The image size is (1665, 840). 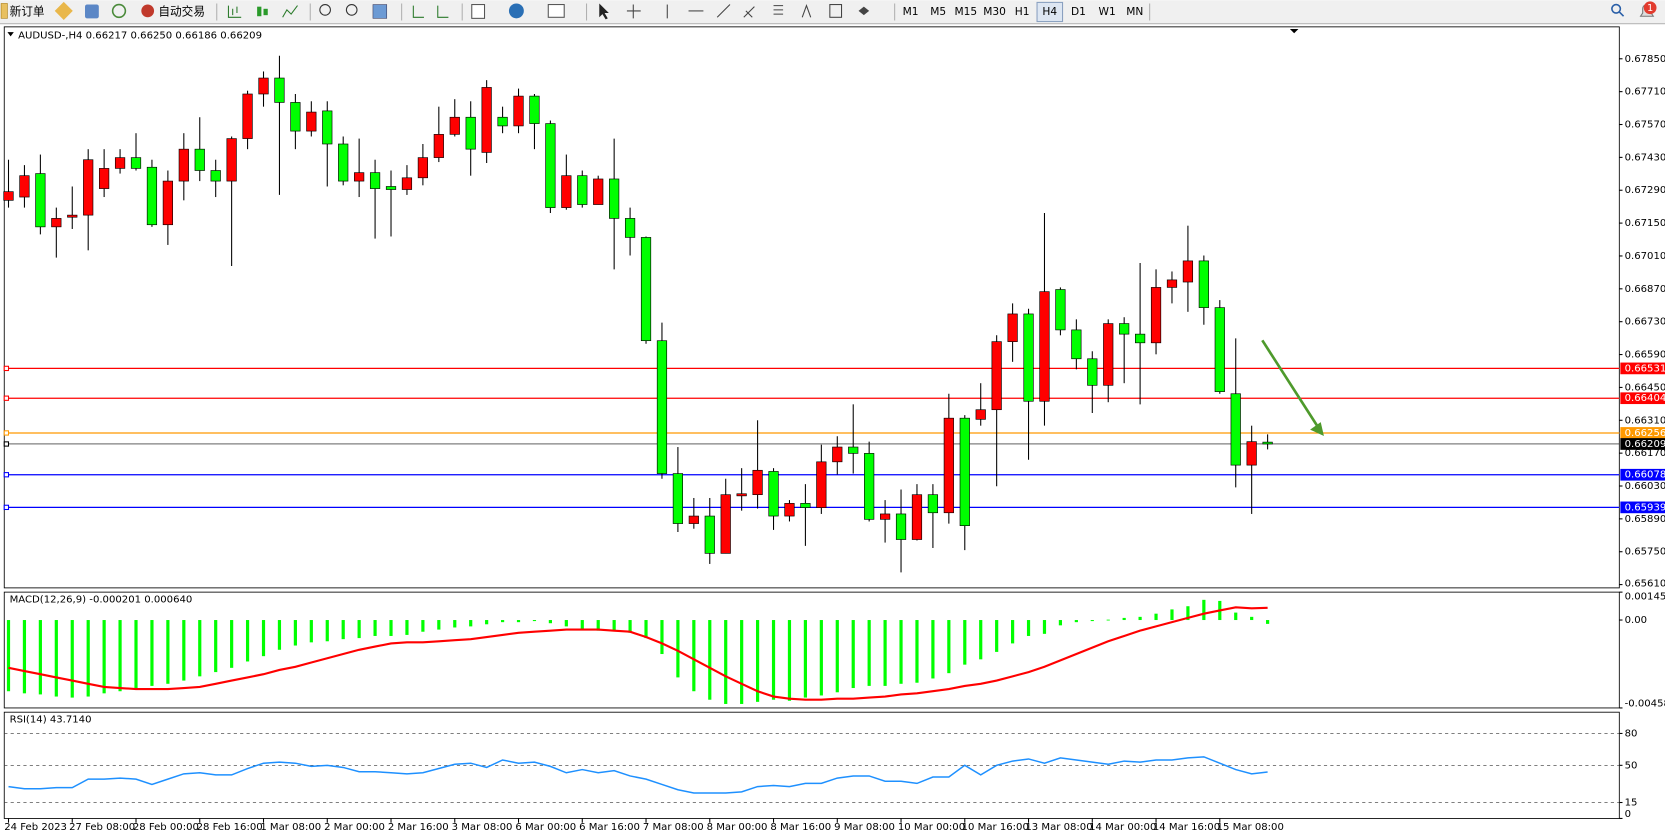 I want to click on new-order-button: 新订单, so click(x=22, y=11).